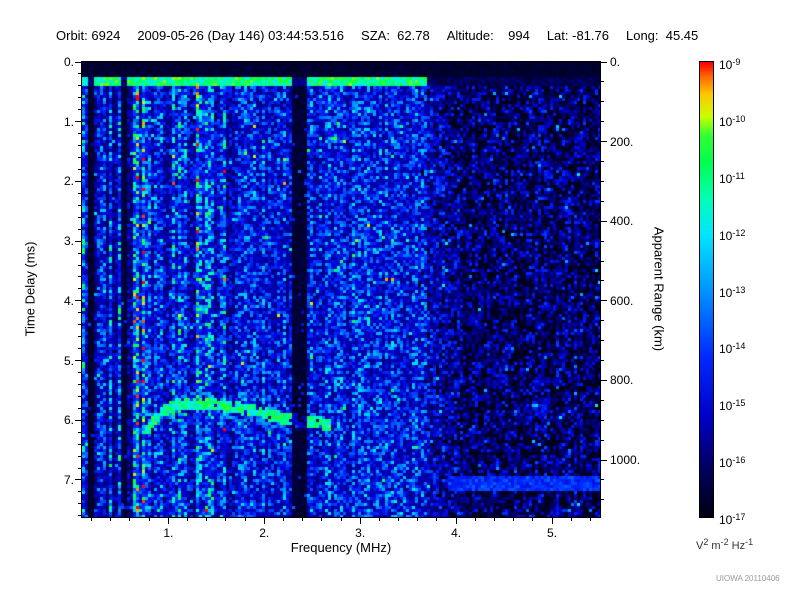 This screenshot has height=600, width=800. Describe the element at coordinates (739, 232) in the screenshot. I see `colorbar-tick-exponent: -12` at that location.